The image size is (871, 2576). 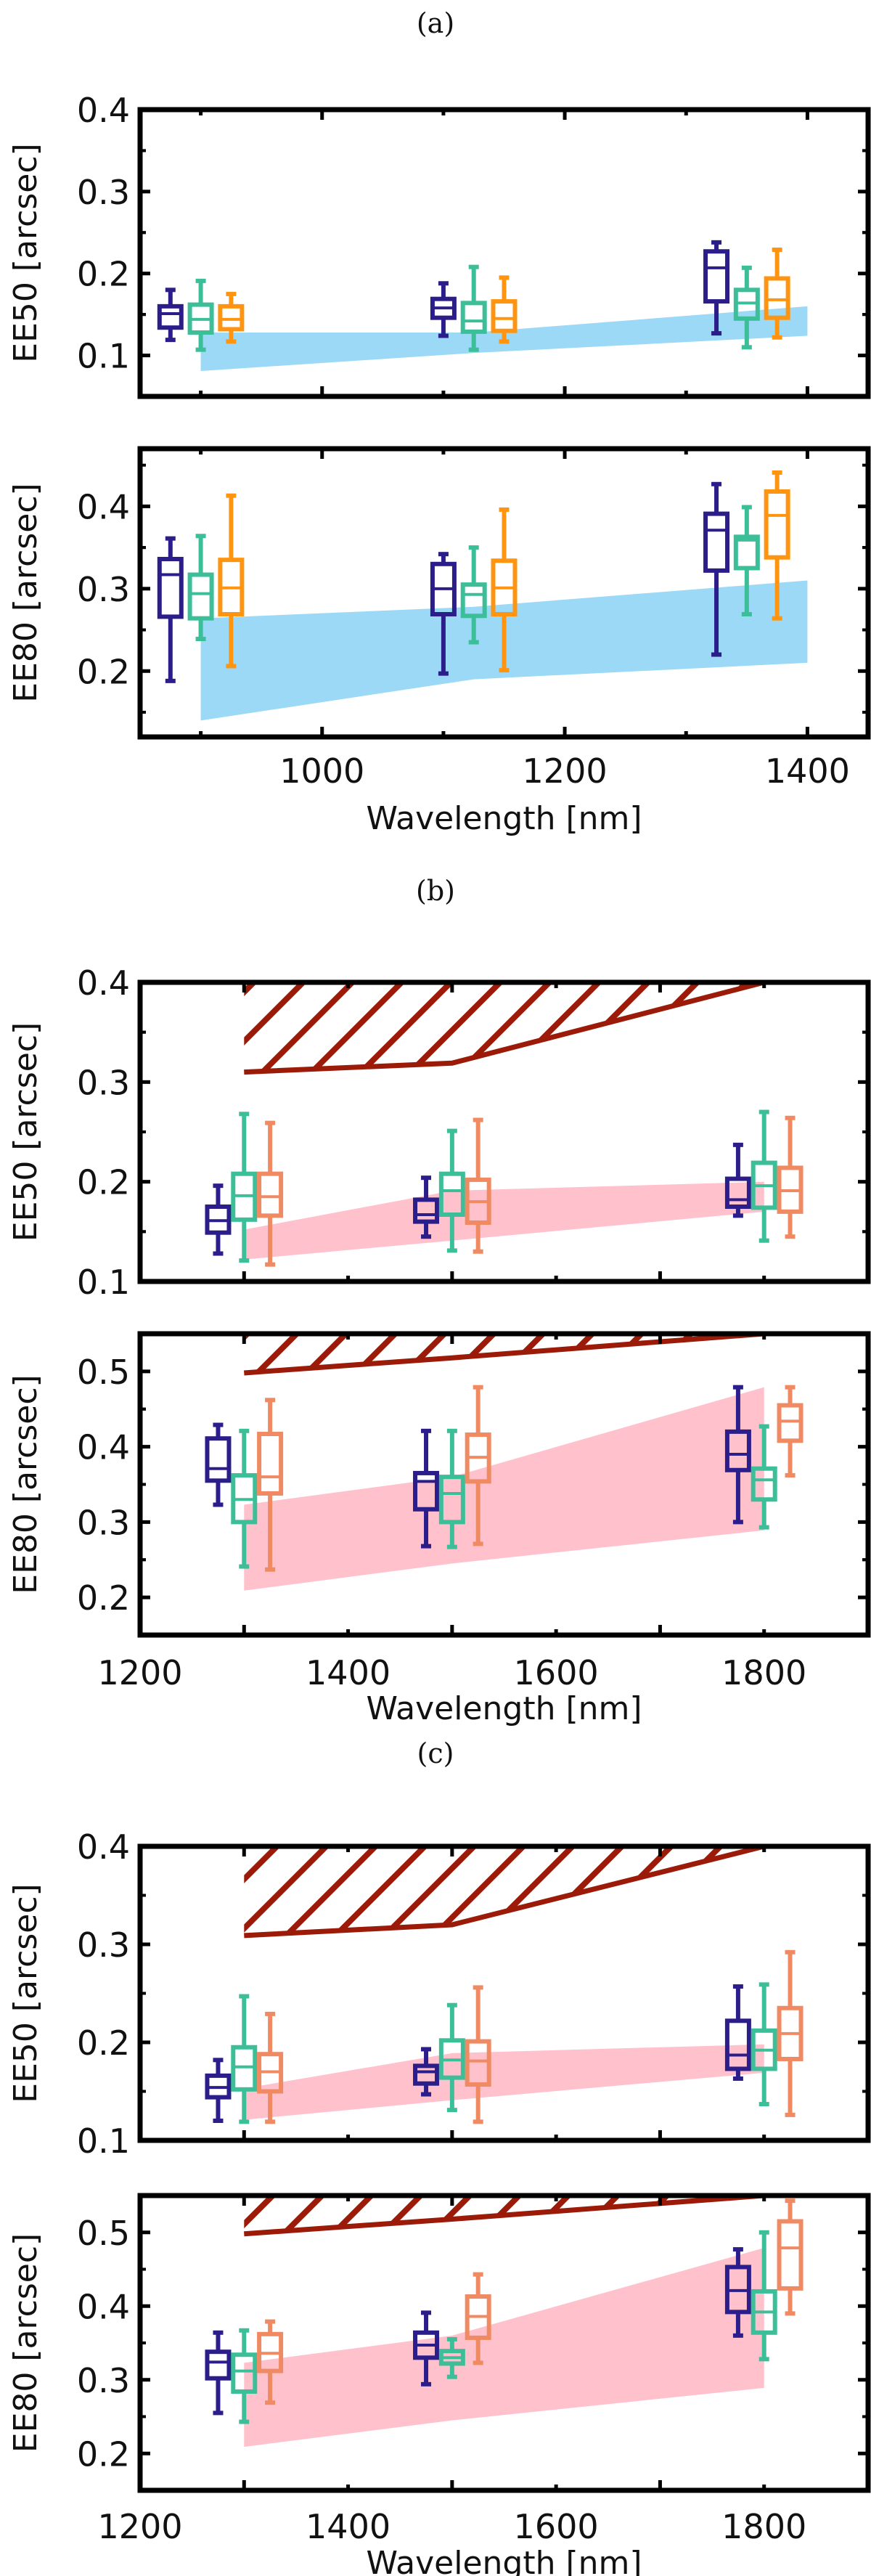 What do you see at coordinates (435, 23) in the screenshot?
I see `panel-label: (a)` at bounding box center [435, 23].